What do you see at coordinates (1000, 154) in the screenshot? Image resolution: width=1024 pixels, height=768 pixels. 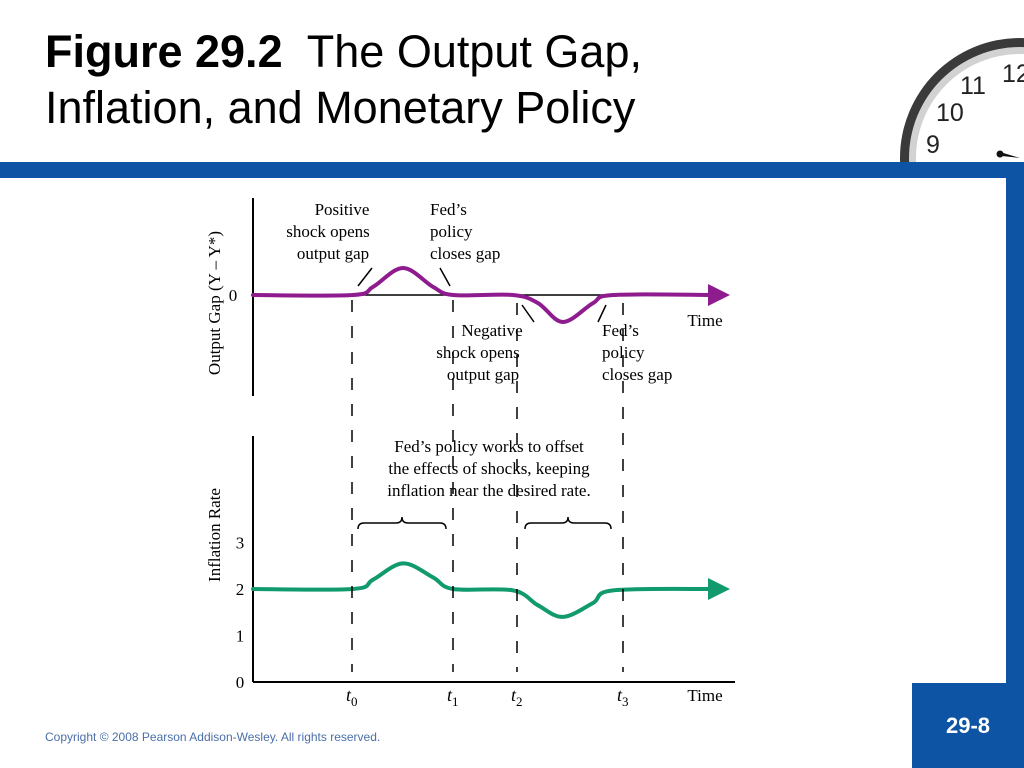 I see `clock-hand-tip` at bounding box center [1000, 154].